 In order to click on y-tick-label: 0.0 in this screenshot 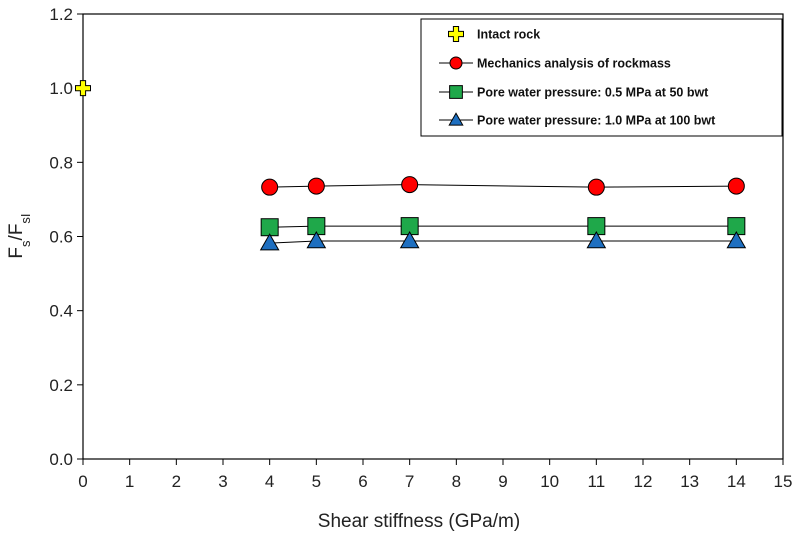, I will do `click(61, 459)`.